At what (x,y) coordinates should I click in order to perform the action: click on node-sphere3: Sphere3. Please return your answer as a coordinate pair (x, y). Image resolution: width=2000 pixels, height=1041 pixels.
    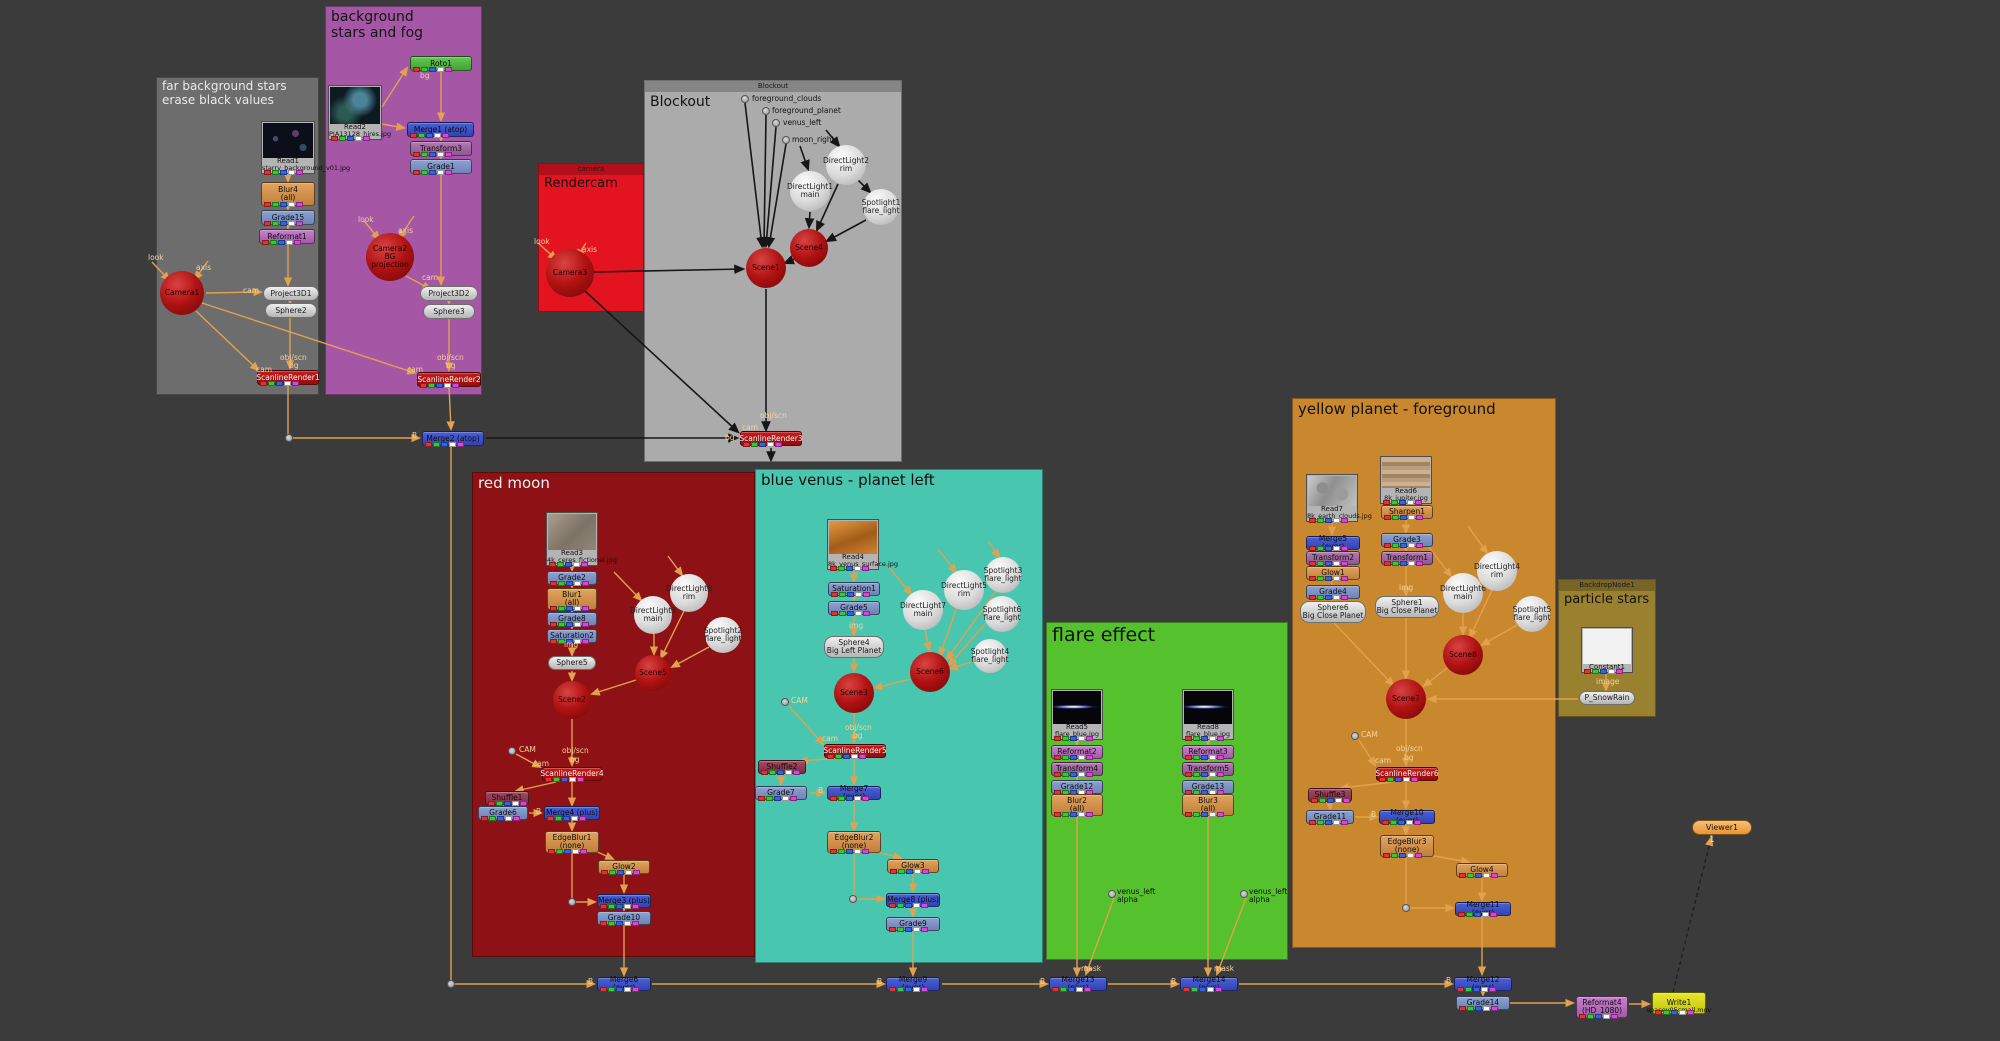
    Looking at the image, I should click on (449, 311).